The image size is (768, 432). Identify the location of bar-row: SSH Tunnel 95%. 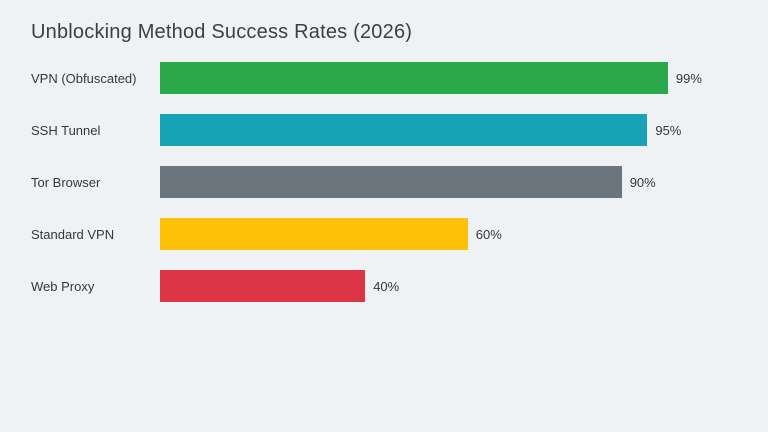
(399, 130).